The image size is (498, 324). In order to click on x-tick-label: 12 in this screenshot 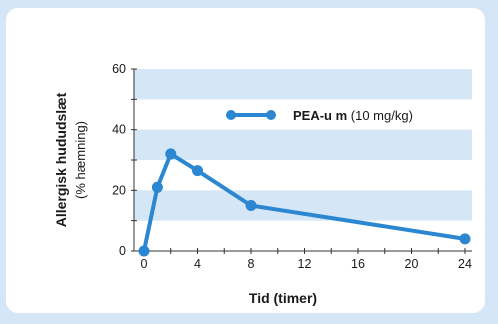, I will do `click(305, 264)`.